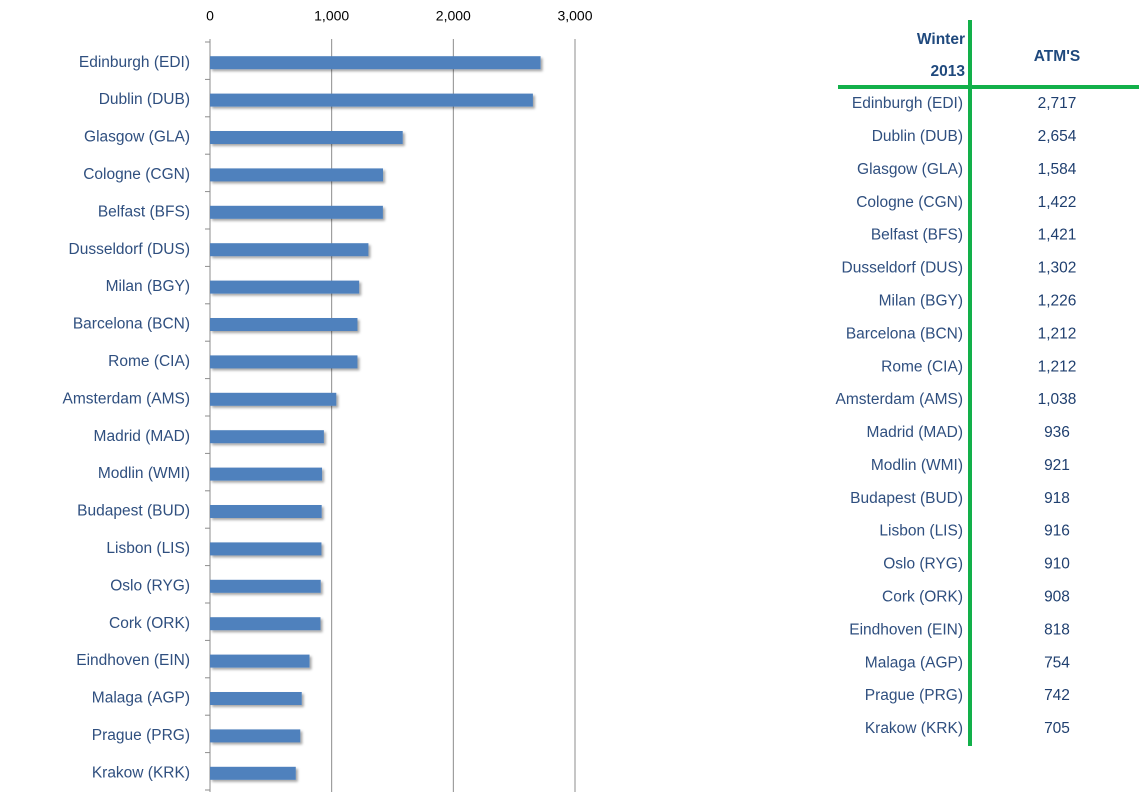  What do you see at coordinates (941, 55) in the screenshot?
I see `table-header: Winter 2013` at bounding box center [941, 55].